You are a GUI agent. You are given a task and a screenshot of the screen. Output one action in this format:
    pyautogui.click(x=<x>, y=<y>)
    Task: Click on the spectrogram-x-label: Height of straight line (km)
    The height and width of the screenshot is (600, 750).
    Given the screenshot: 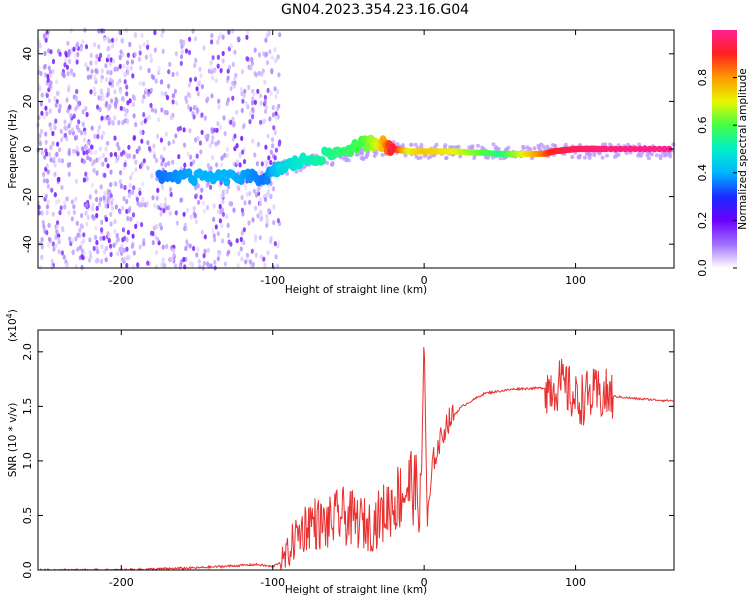 What is the action you would take?
    pyautogui.click(x=356, y=290)
    